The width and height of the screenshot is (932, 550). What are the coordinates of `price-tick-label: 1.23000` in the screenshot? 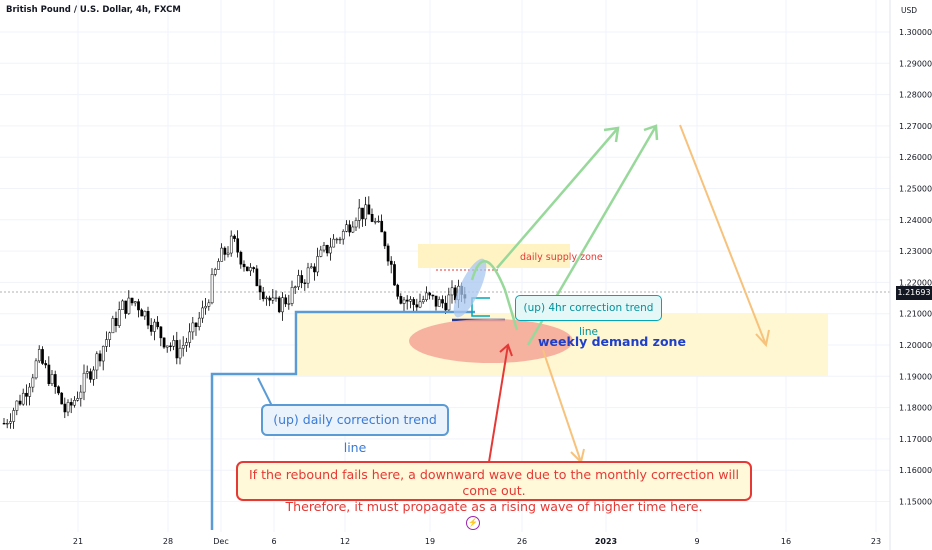 It's located at (915, 251).